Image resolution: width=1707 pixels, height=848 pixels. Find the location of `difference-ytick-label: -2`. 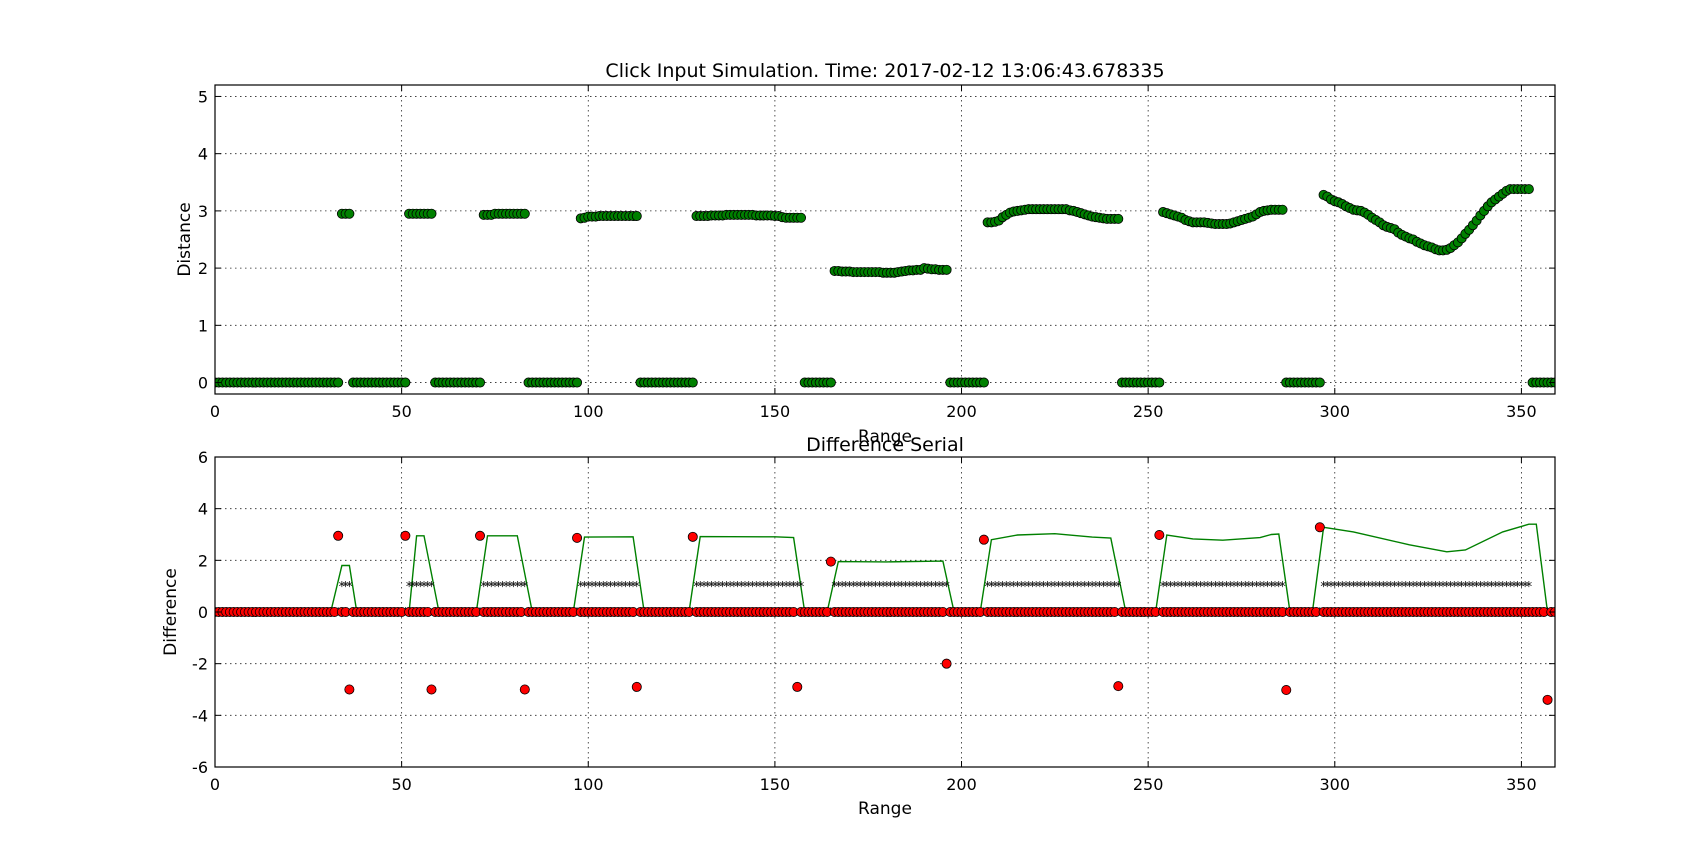

difference-ytick-label: -2 is located at coordinates (200, 664).